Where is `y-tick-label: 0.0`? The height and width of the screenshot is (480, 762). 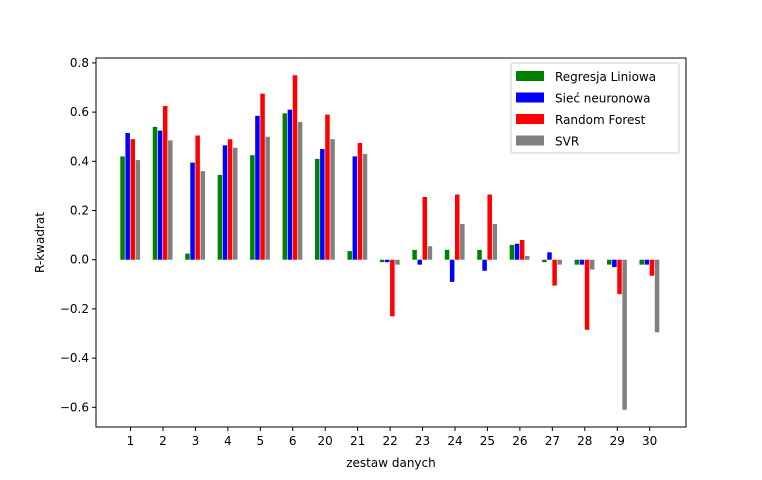 y-tick-label: 0.0 is located at coordinates (79, 260).